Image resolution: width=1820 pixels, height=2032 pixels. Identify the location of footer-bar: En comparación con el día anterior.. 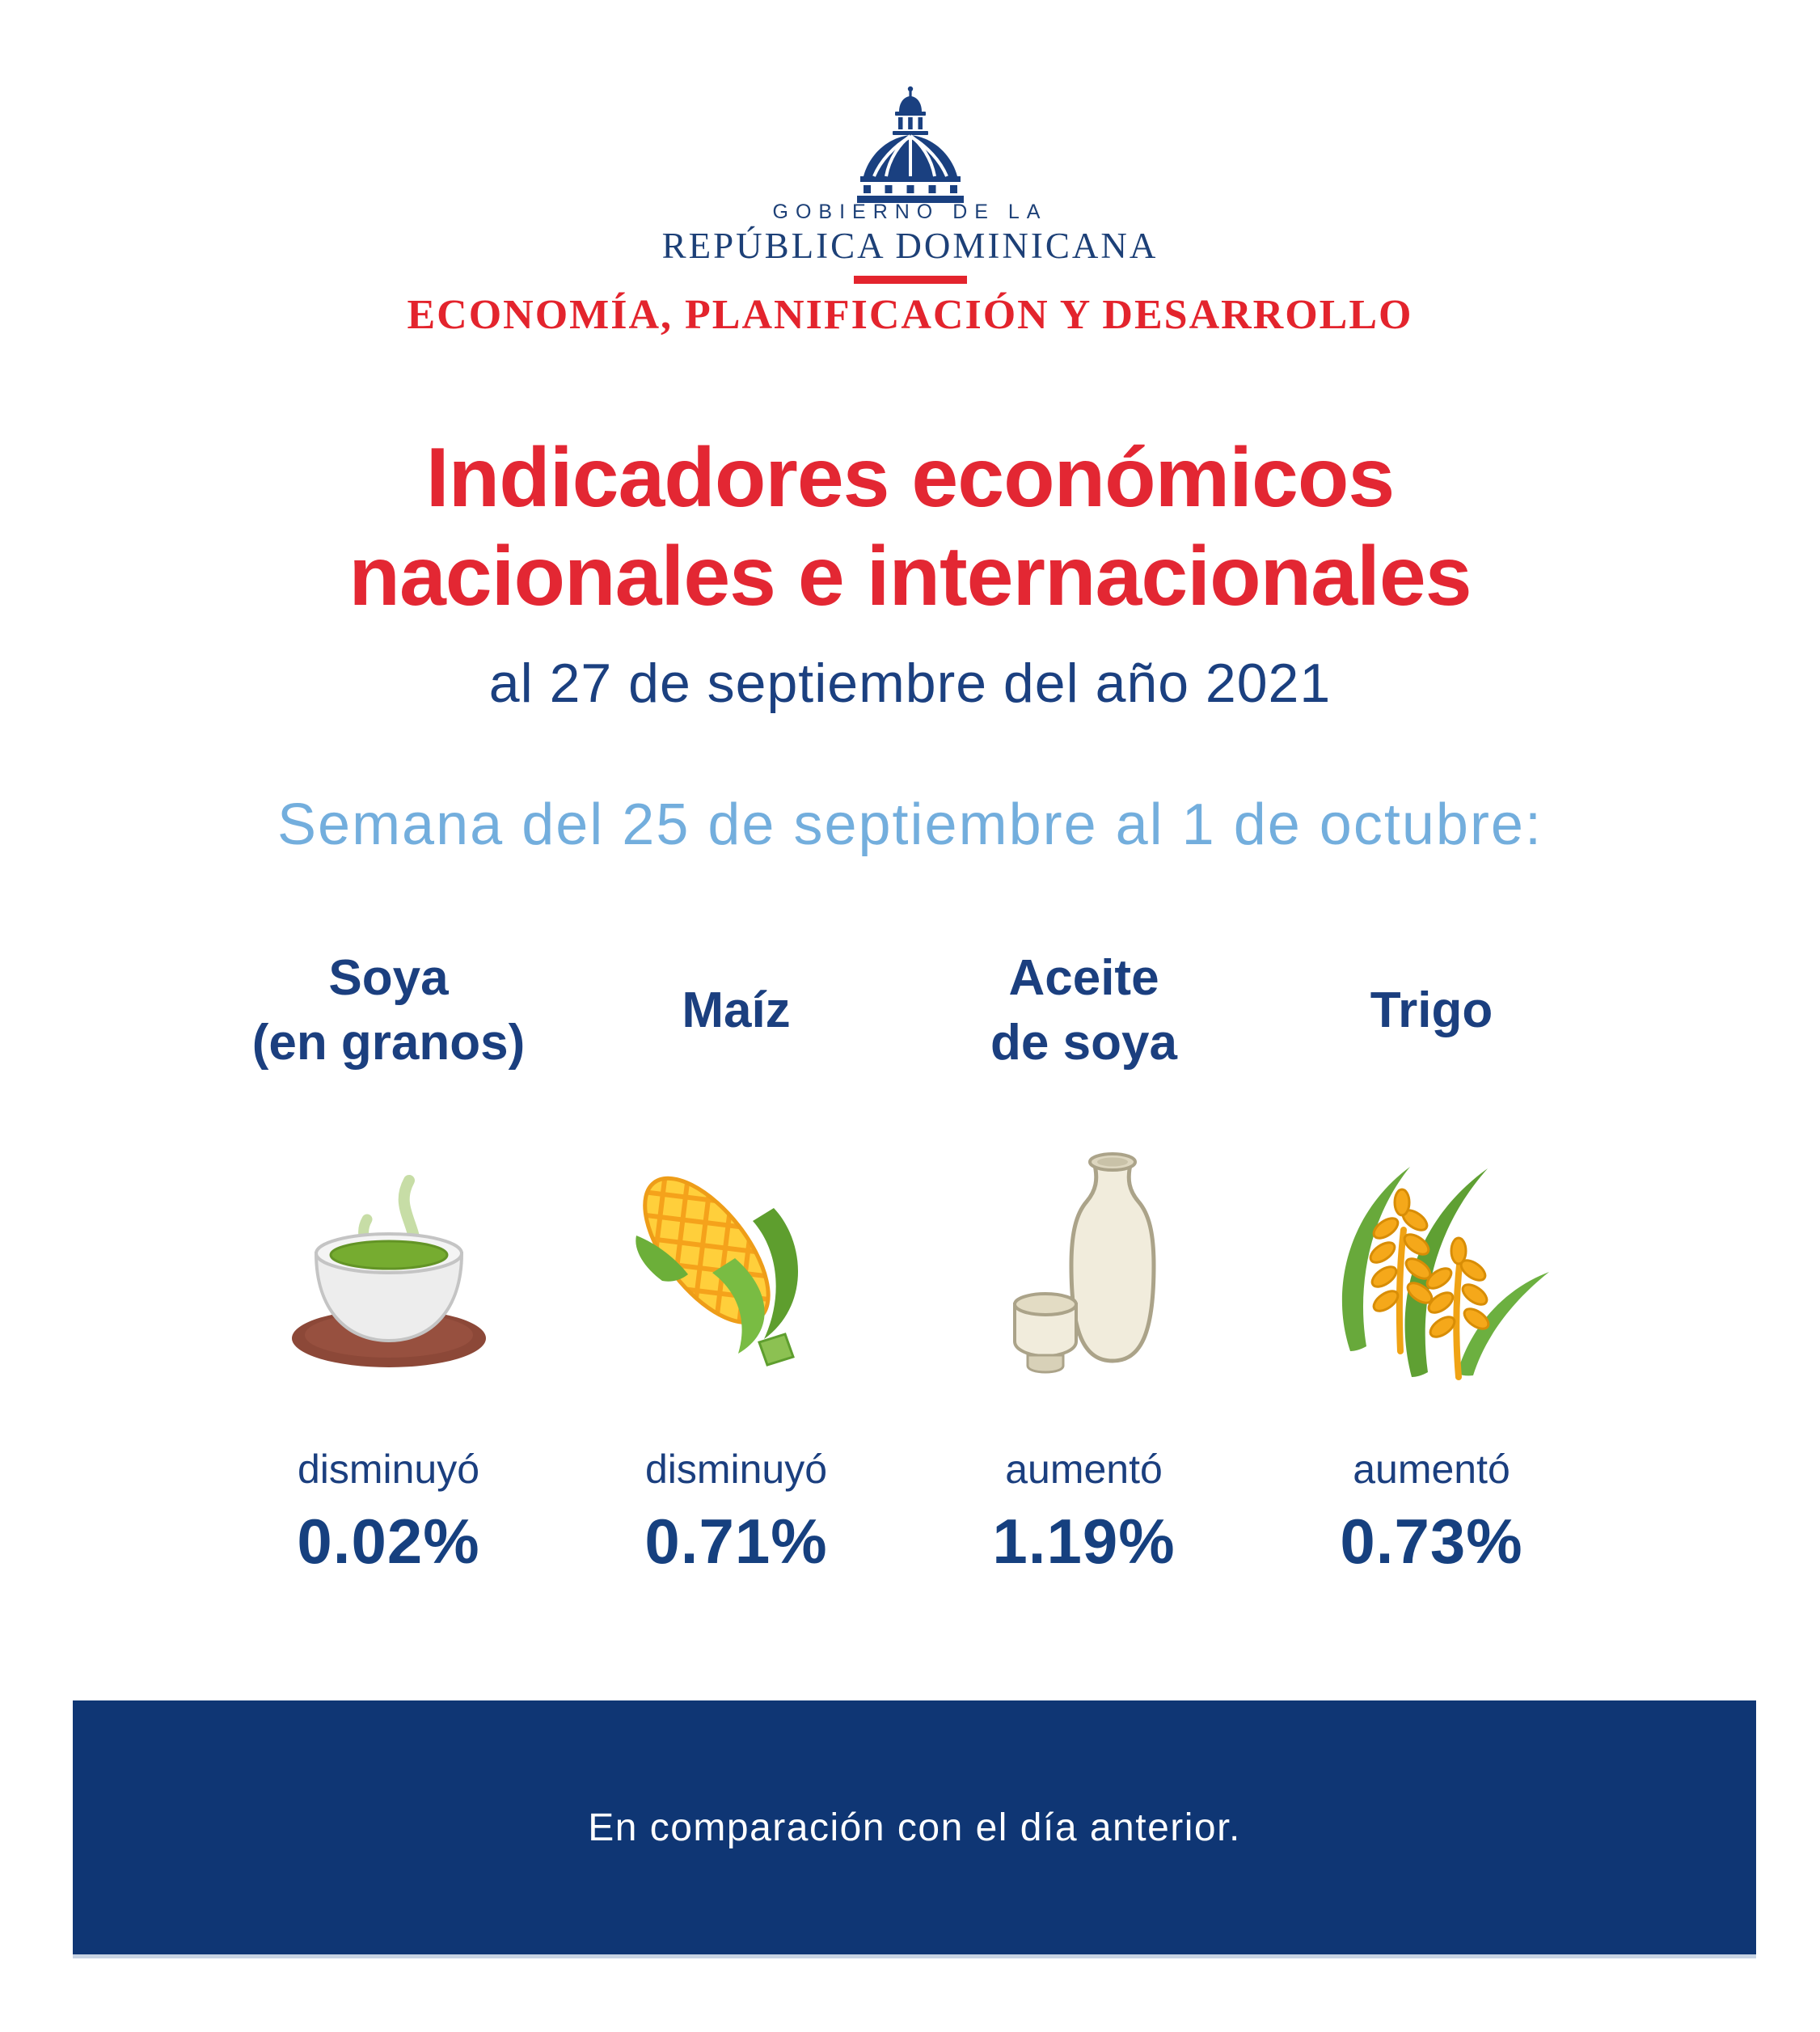
(914, 1829).